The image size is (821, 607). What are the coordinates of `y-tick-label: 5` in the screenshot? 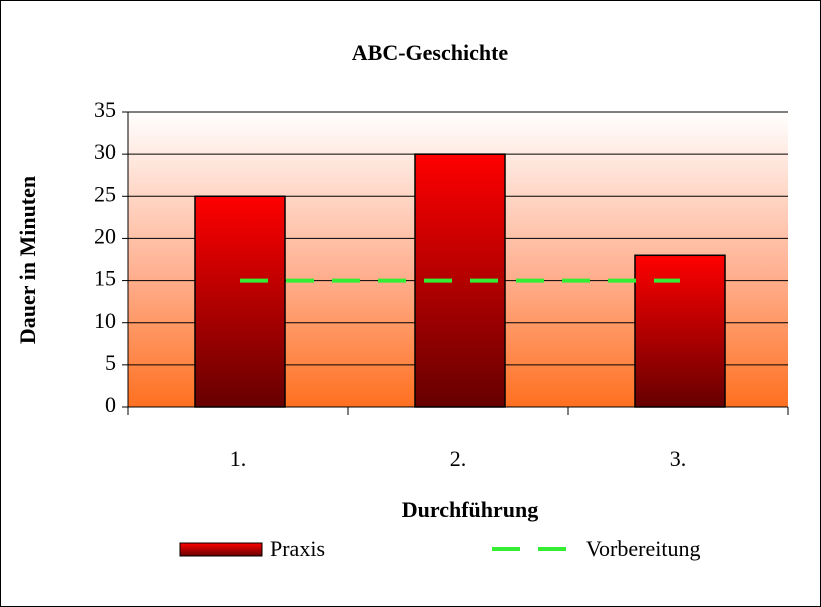 It's located at (110, 362).